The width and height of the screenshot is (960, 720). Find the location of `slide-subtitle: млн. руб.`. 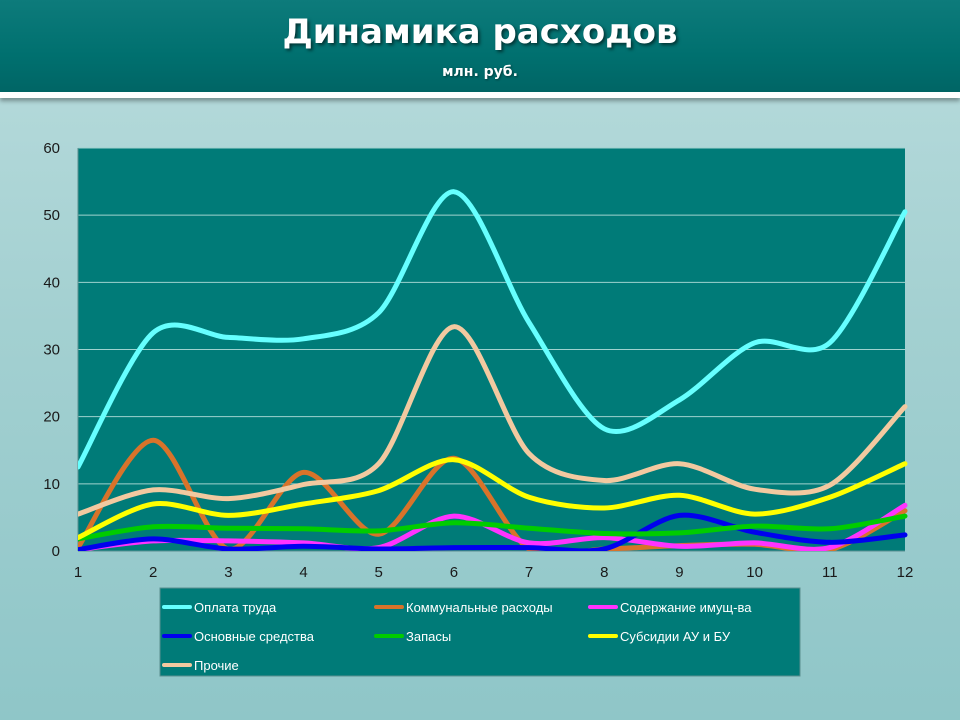

slide-subtitle: млн. руб. is located at coordinates (480, 72).